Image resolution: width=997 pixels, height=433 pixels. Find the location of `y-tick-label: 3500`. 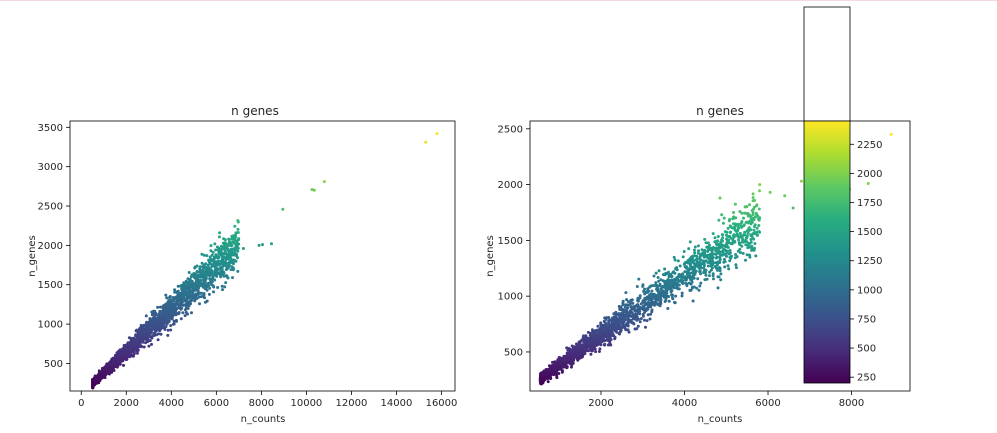

y-tick-label: 3500 is located at coordinates (50, 128).